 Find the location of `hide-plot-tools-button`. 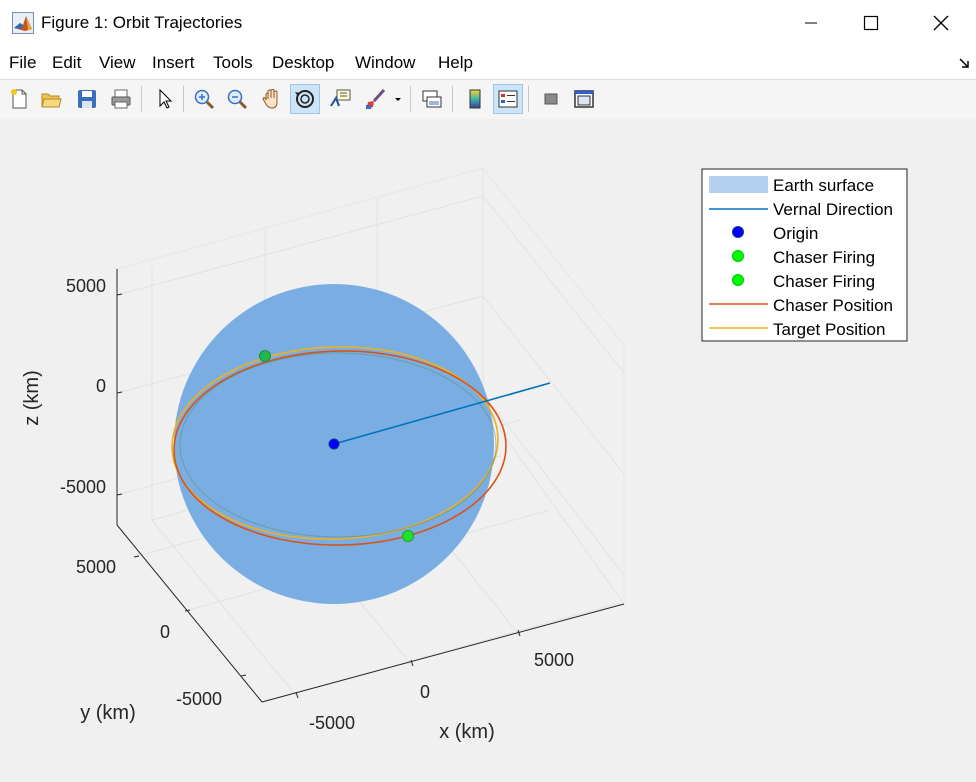

hide-plot-tools-button is located at coordinates (551, 99).